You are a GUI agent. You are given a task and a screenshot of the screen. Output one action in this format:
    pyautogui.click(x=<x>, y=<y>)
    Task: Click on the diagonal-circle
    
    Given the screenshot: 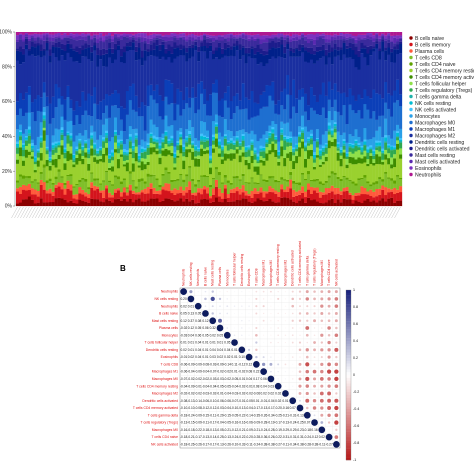 What is the action you would take?
    pyautogui.click(x=249, y=357)
    